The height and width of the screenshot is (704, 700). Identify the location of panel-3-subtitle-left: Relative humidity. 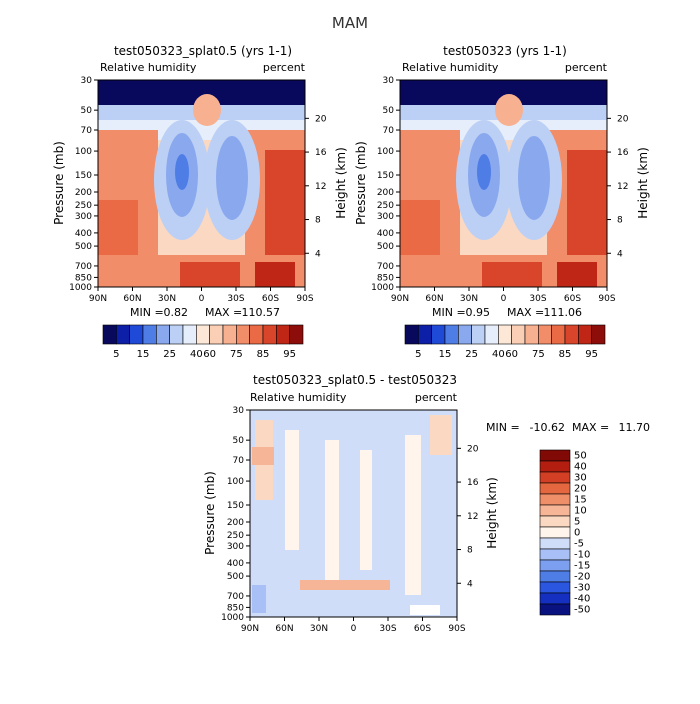
(298, 397).